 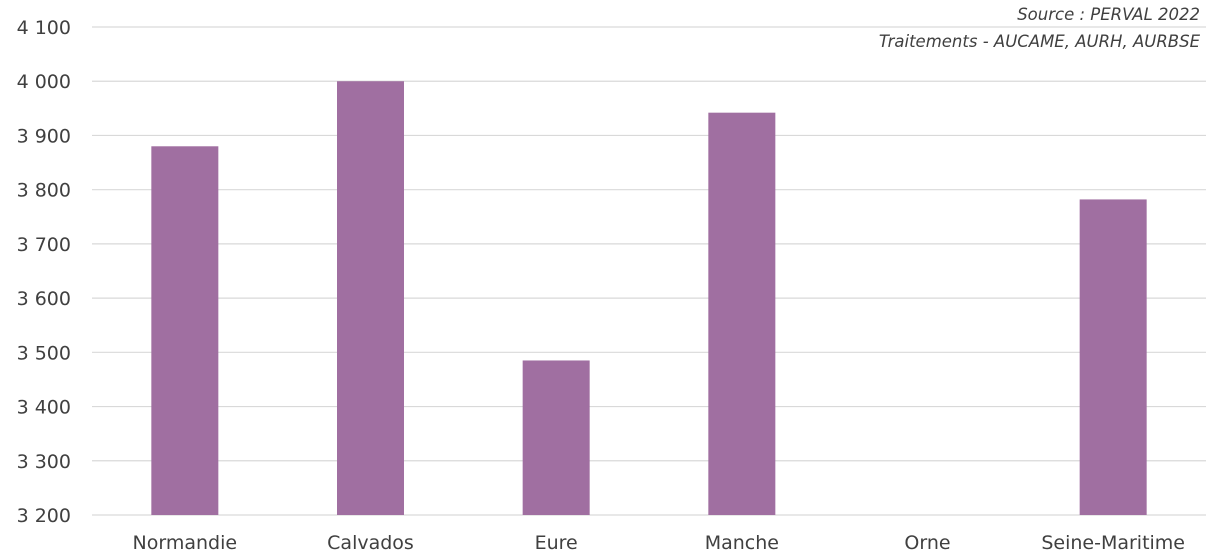 I want to click on y-tick-label: 4 100, so click(x=44, y=28).